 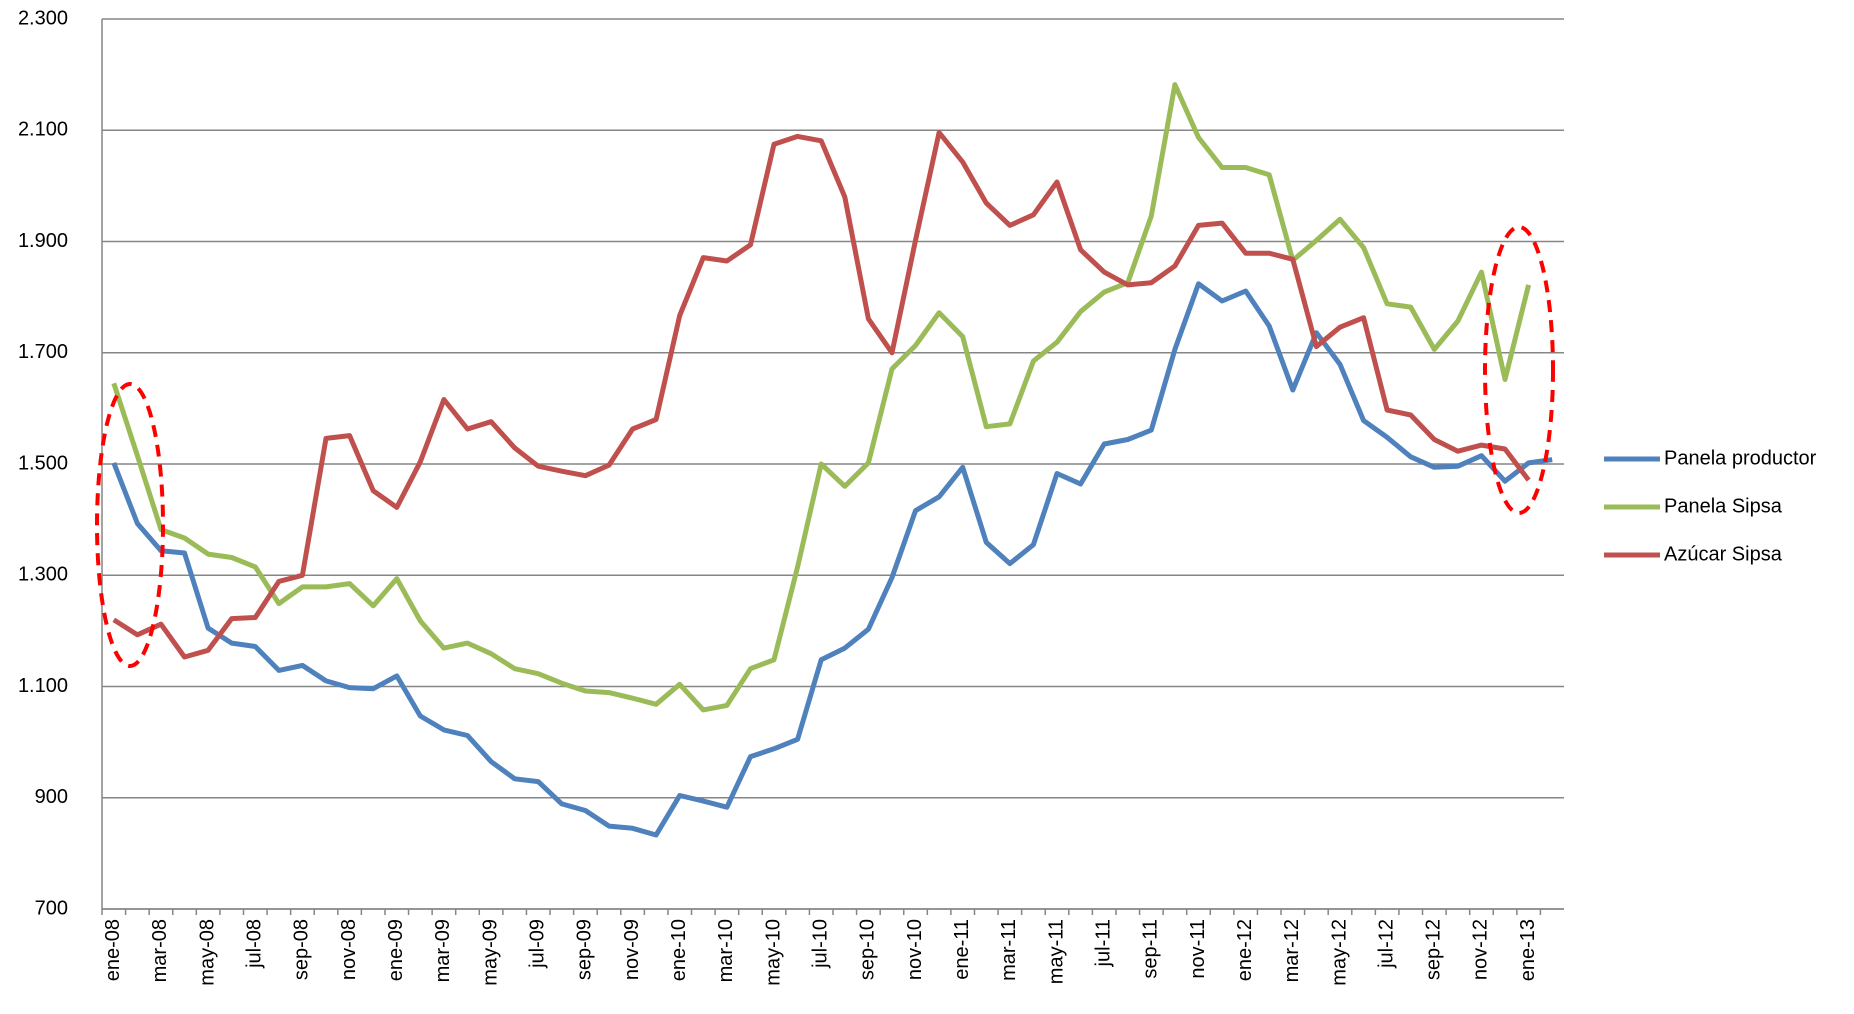 What do you see at coordinates (1339, 952) in the screenshot?
I see `x-tick-label: may-12` at bounding box center [1339, 952].